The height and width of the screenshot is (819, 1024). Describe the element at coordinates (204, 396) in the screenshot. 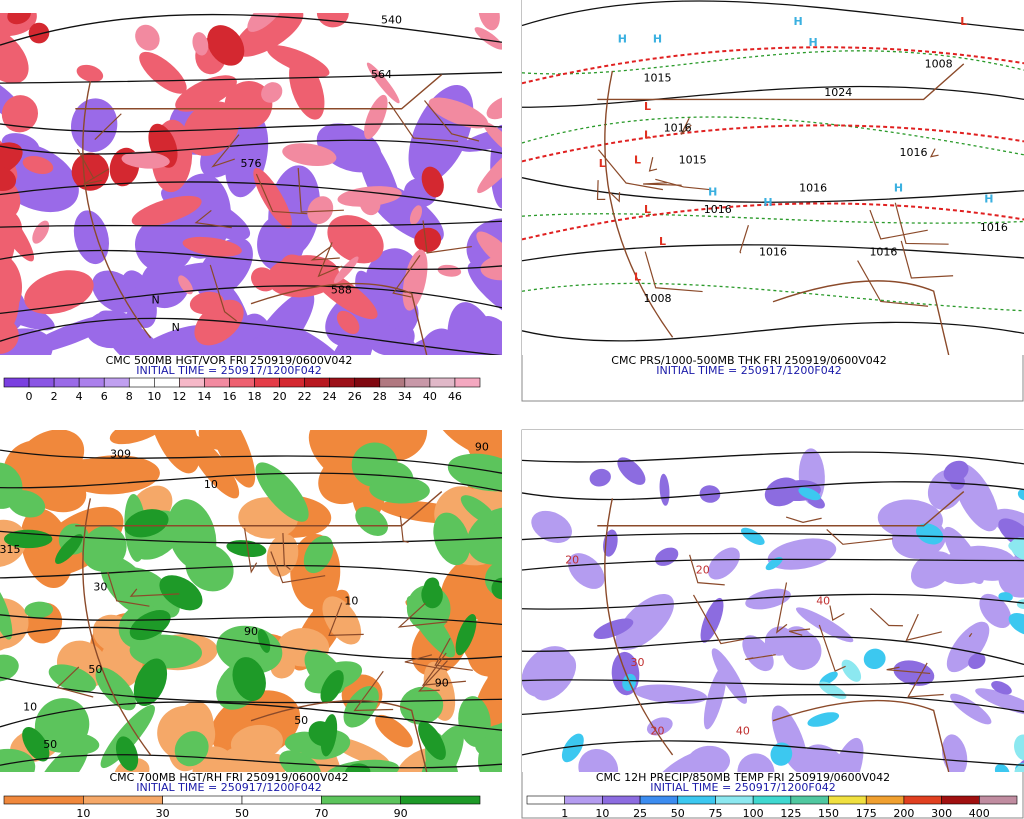

I see `colorbar-label: 14` at that location.